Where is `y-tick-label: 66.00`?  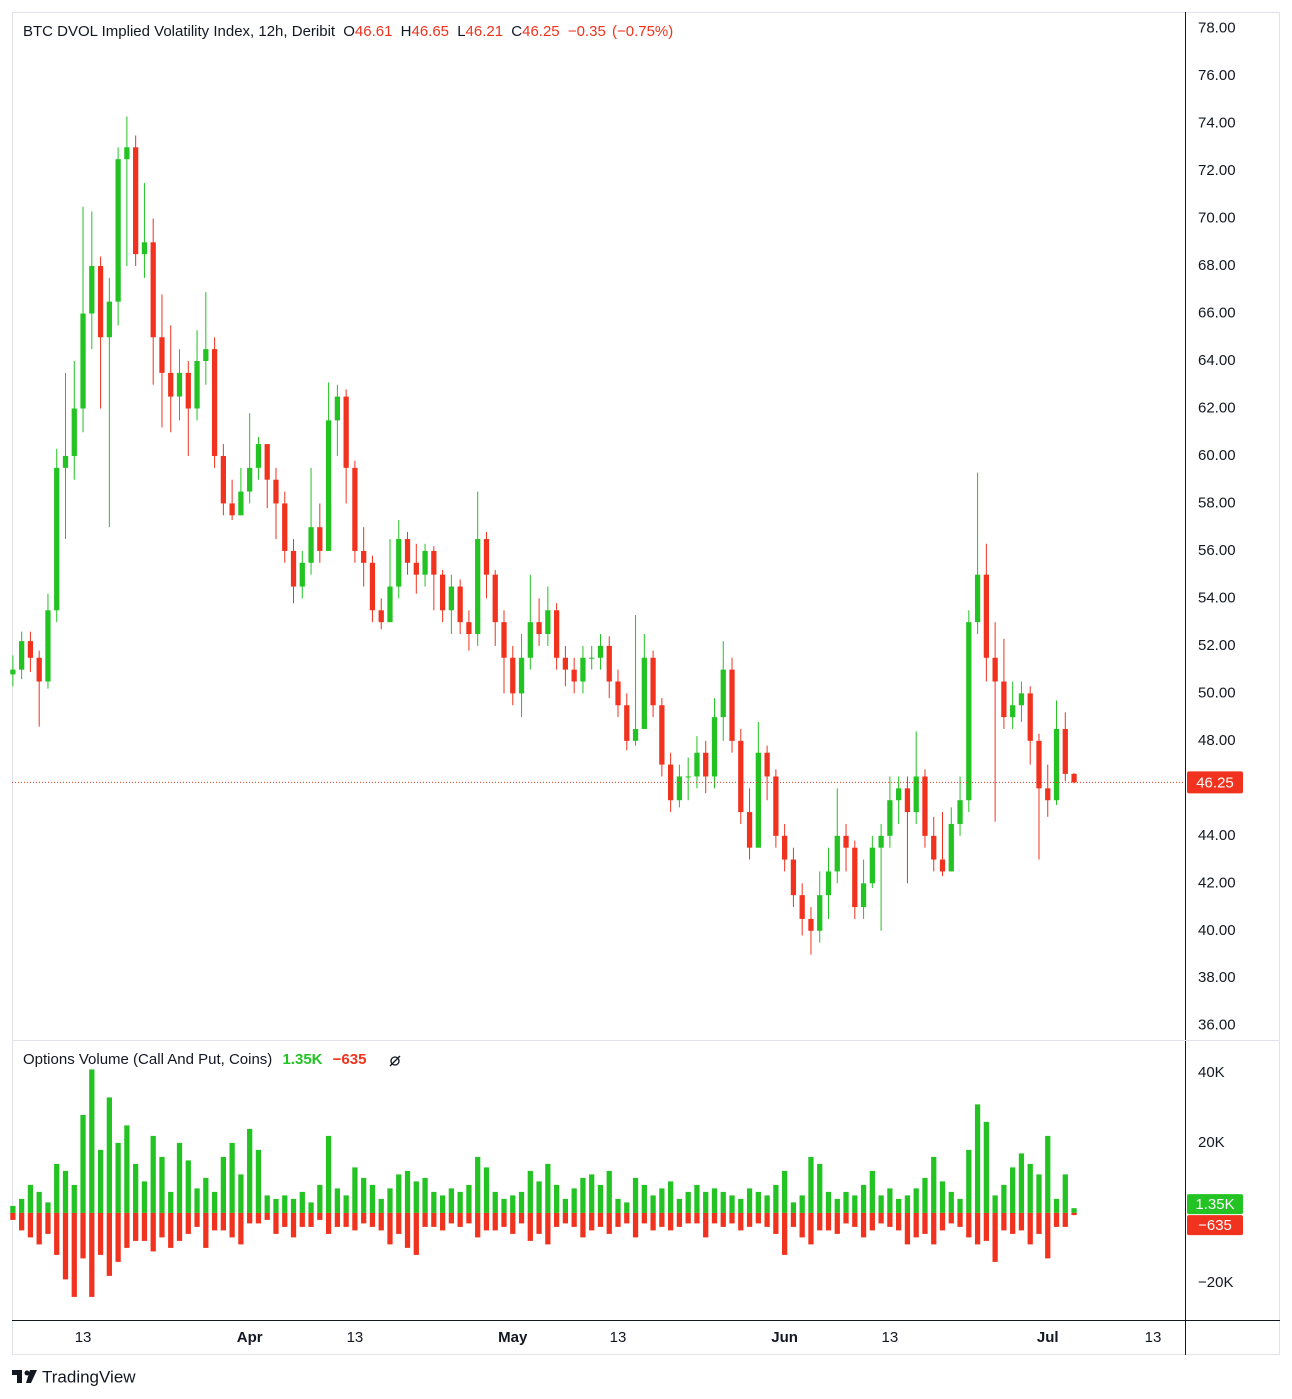 y-tick-label: 66.00 is located at coordinates (1217, 312).